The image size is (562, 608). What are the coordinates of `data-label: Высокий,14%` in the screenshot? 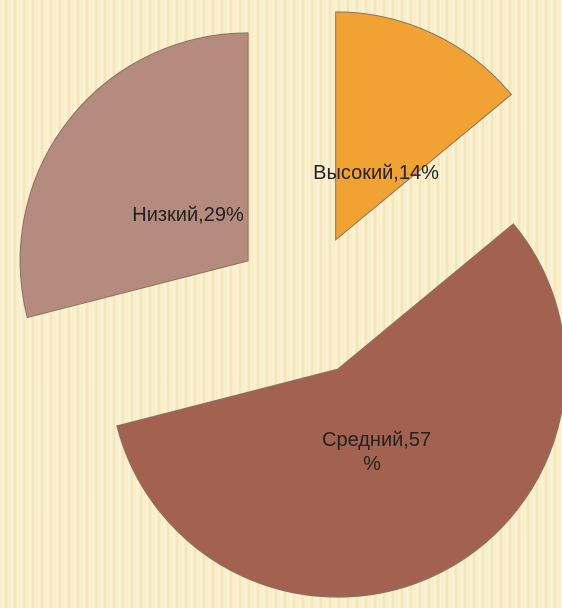 It's located at (376, 173).